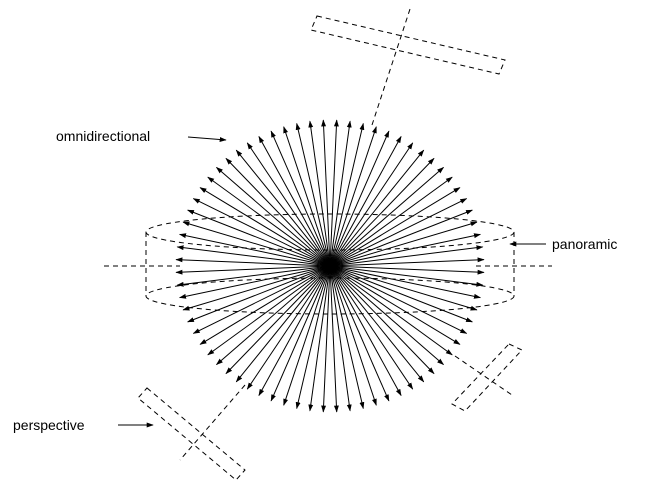 The width and height of the screenshot is (652, 488). I want to click on optical-axis-bottom-left, so click(212, 422).